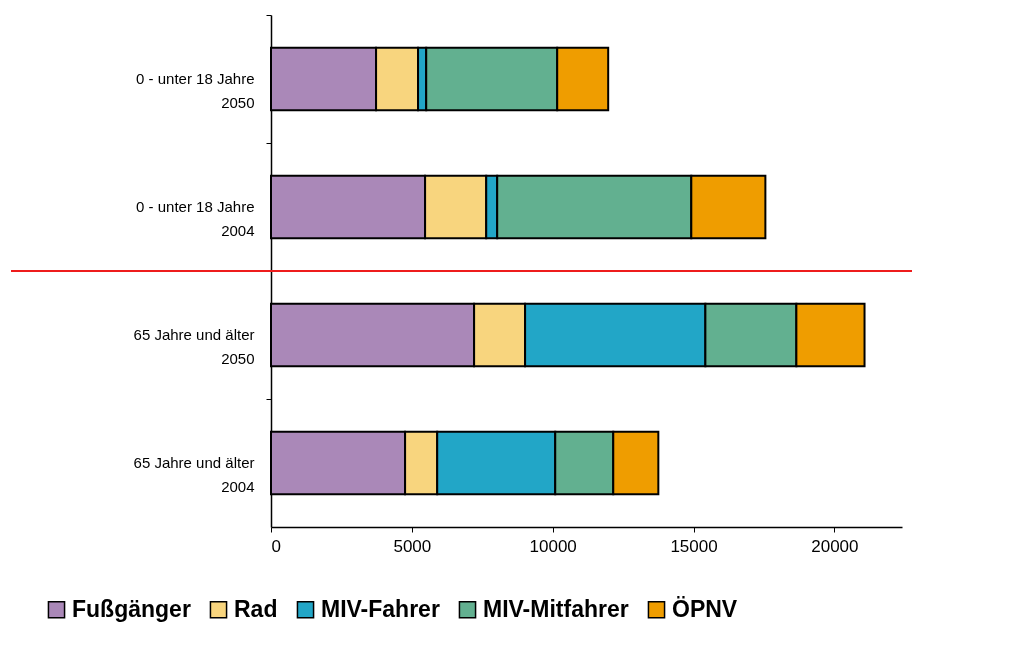 Image resolution: width=1035 pixels, height=650 pixels. Describe the element at coordinates (412, 546) in the screenshot. I see `x-tick-label: 5000` at that location.